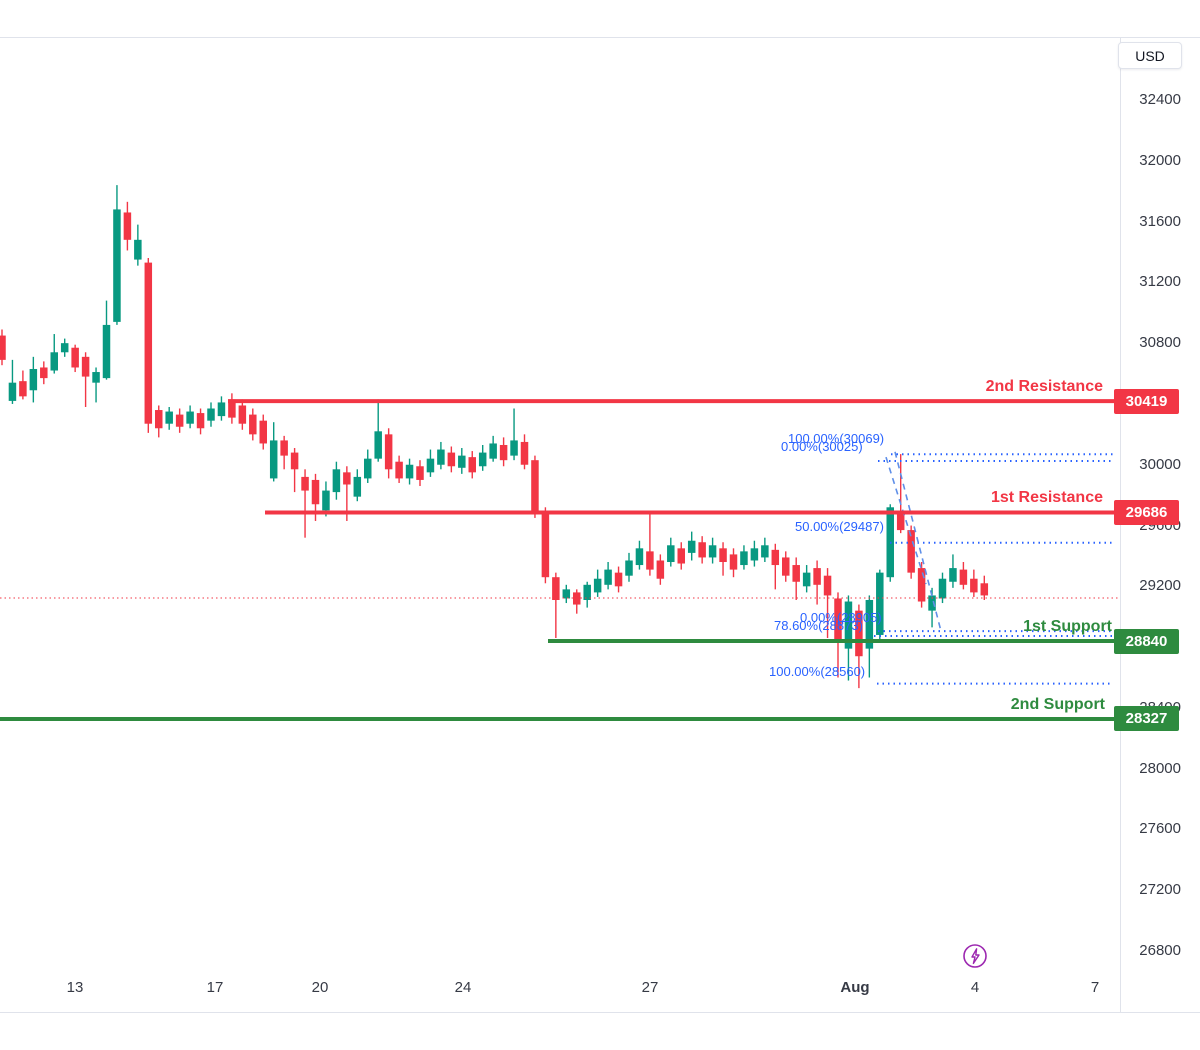 Image resolution: width=1200 pixels, height=1050 pixels. What do you see at coordinates (1160, 99) in the screenshot?
I see `price-axis-label: 32400` at bounding box center [1160, 99].